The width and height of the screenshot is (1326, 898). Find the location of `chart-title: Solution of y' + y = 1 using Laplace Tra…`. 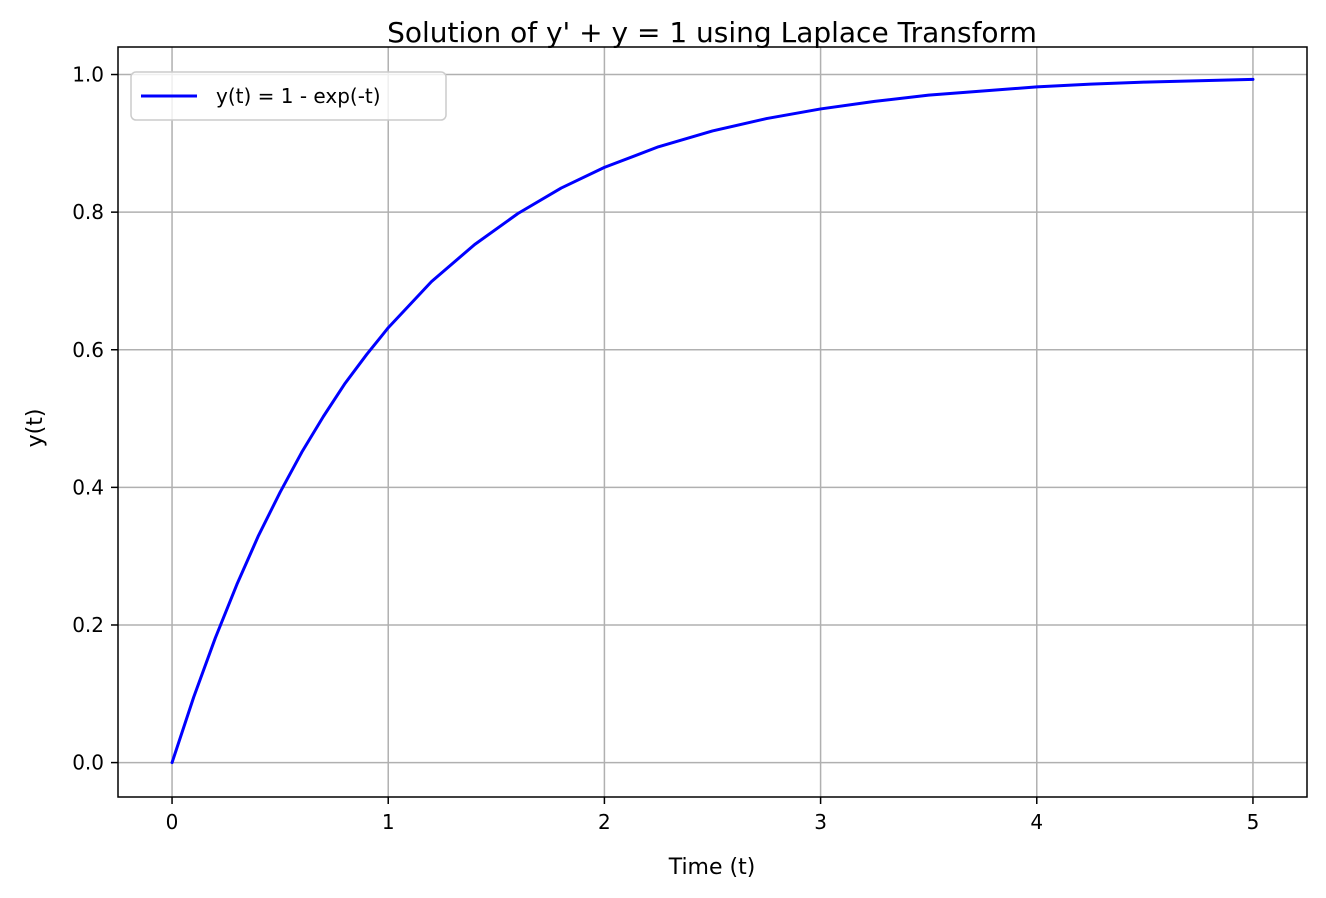

chart-title: Solution of y' + y = 1 using Laplace Tra… is located at coordinates (712, 32).